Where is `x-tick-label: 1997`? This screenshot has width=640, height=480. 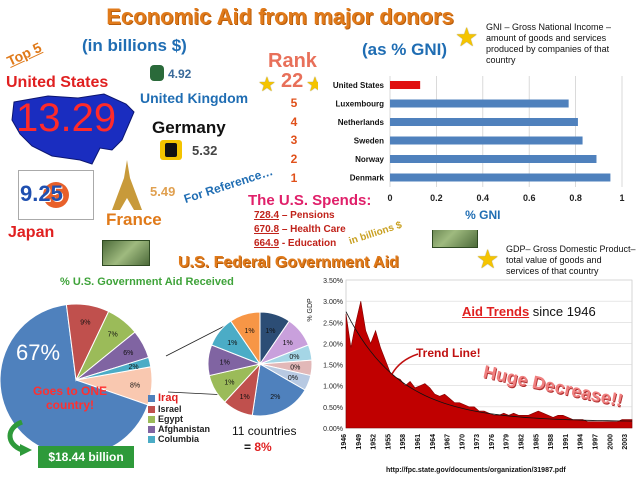 x-tick-label: 1997 is located at coordinates (595, 442).